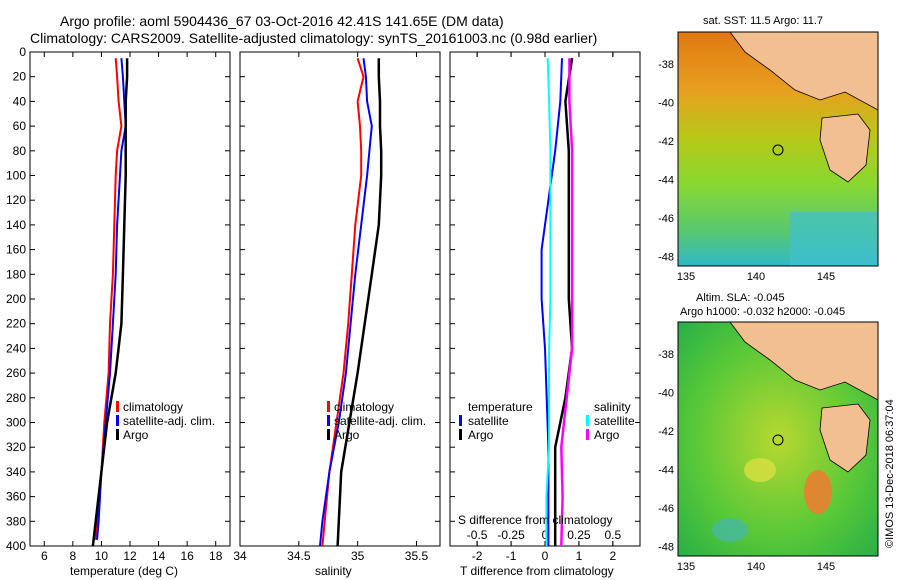 Image resolution: width=900 pixels, height=580 pixels. I want to click on depth-tick-label: 40, so click(20, 101).